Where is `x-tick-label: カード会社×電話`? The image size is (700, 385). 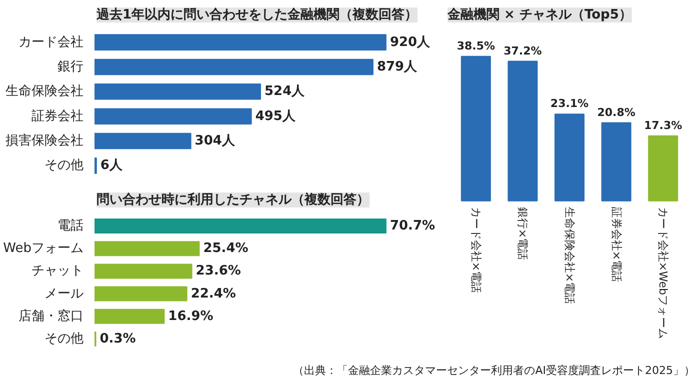 x-tick-label: カード会社×電話 is located at coordinates (475, 250).